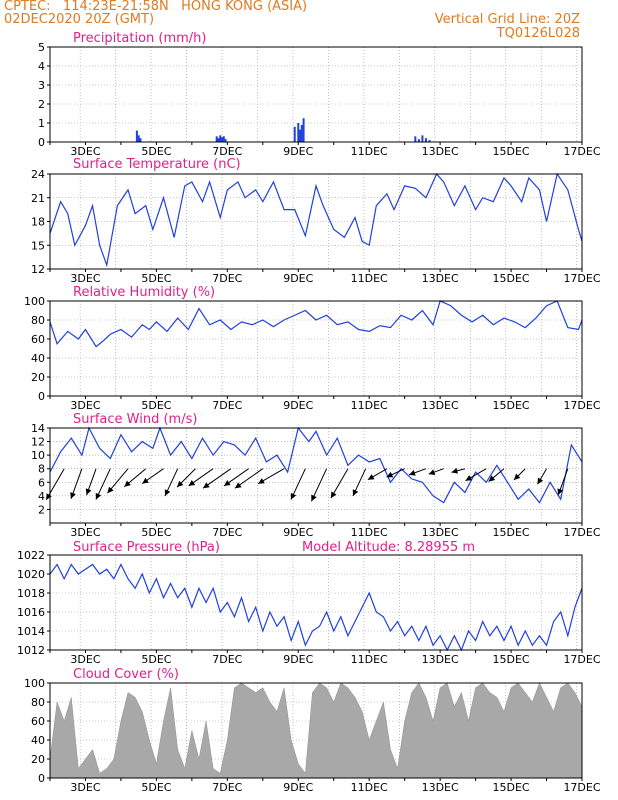  Describe the element at coordinates (38, 245) in the screenshot. I see `y-tick-label: 15` at that location.